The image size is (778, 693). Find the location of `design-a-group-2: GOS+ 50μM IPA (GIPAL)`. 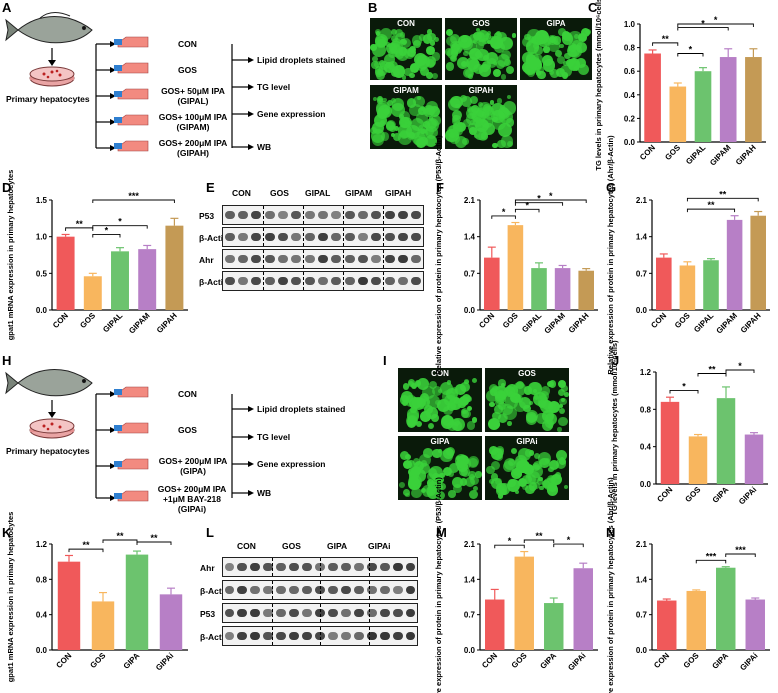

design-a-group-2: GOS+ 50μM IPA (GIPAL) is located at coordinates (193, 96).